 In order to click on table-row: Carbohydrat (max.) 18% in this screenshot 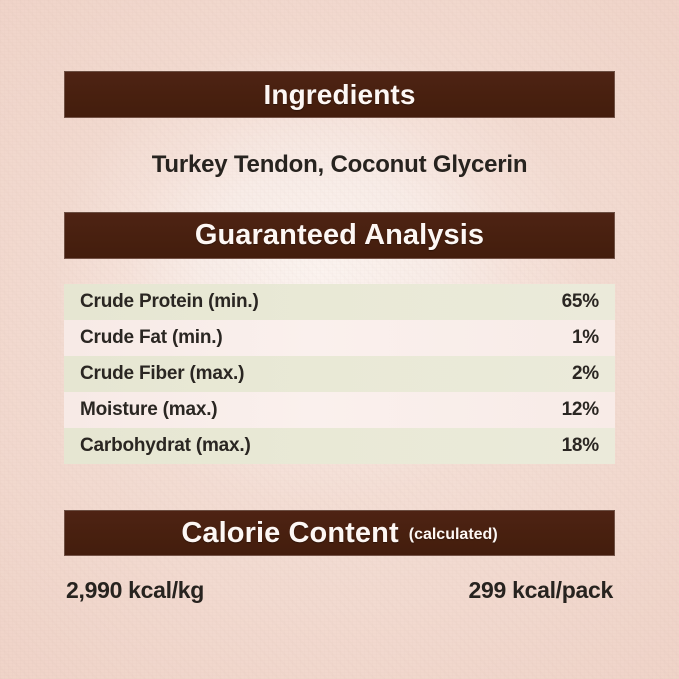, I will do `click(339, 446)`.